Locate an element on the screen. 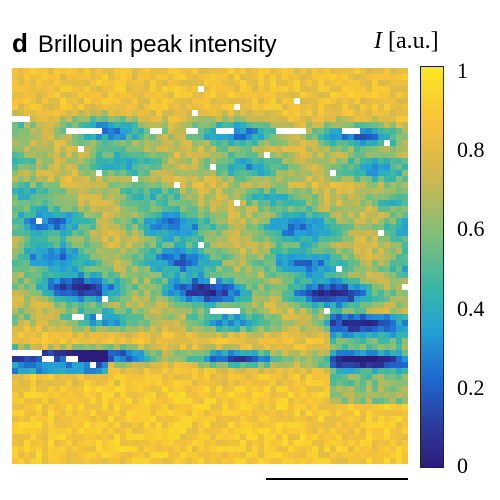 This screenshot has height=500, width=500. intensity-unit: [a.u.] is located at coordinates (413, 41).